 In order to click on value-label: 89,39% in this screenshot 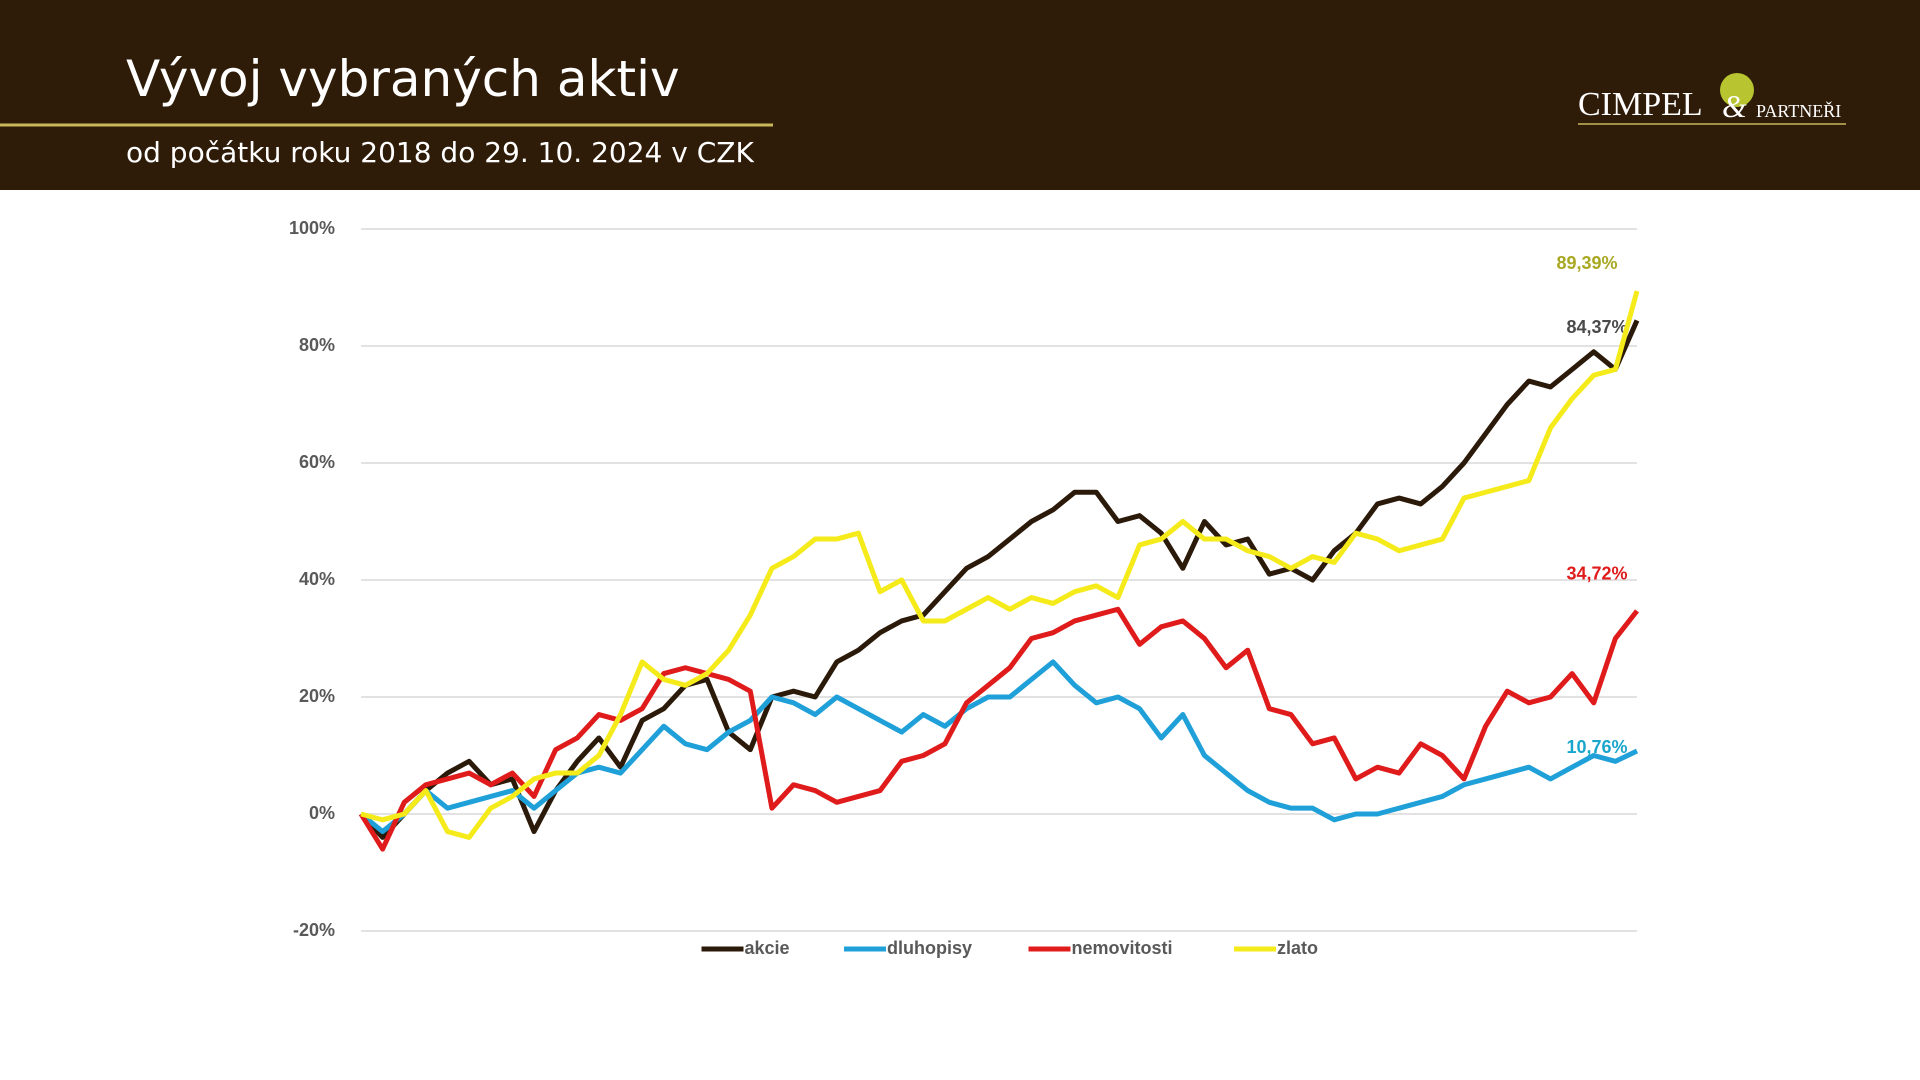, I will do `click(1586, 263)`.